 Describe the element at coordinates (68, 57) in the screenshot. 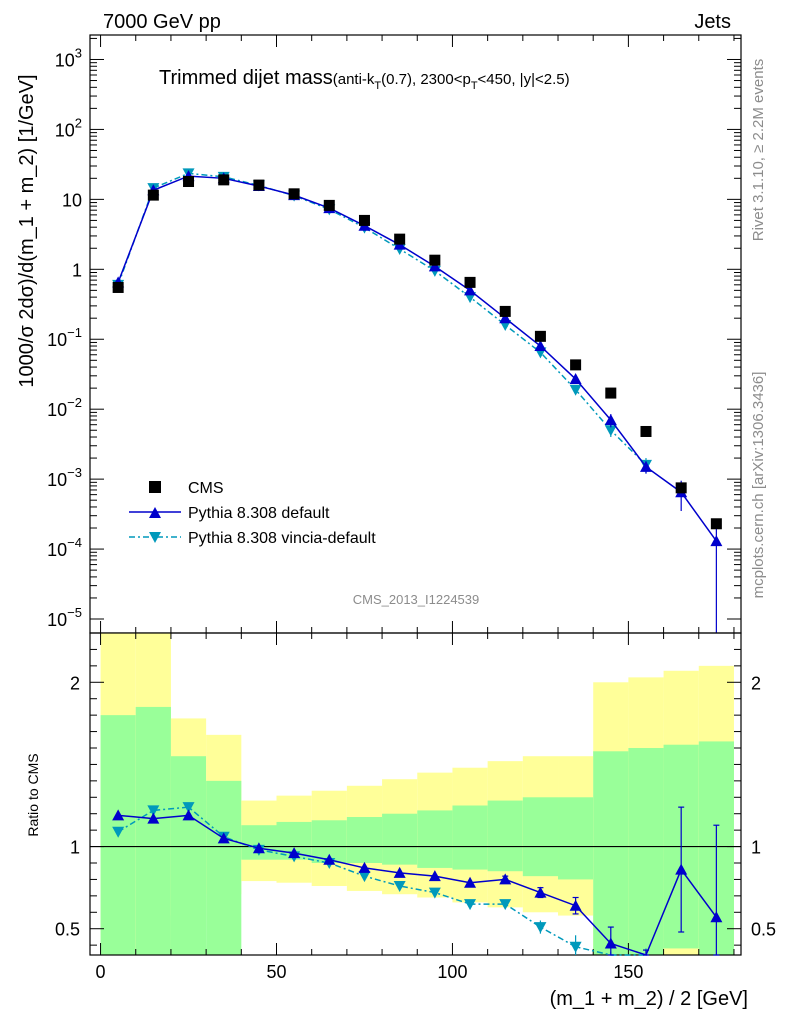

I see `y-tick-label: 10³` at that location.